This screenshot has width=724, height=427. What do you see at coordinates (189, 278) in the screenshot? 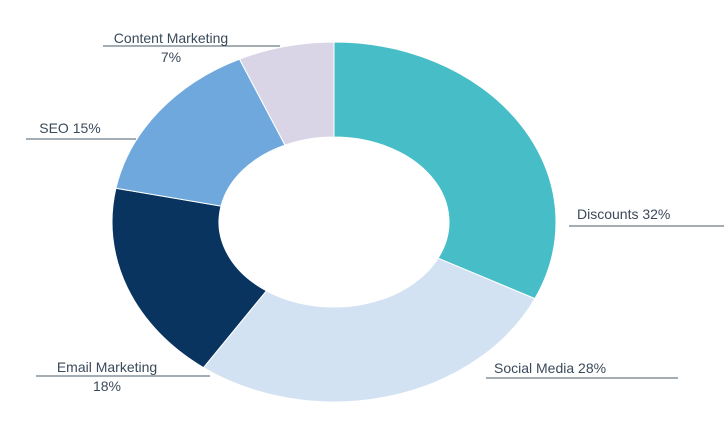
I see `slice-email-marketing` at bounding box center [189, 278].